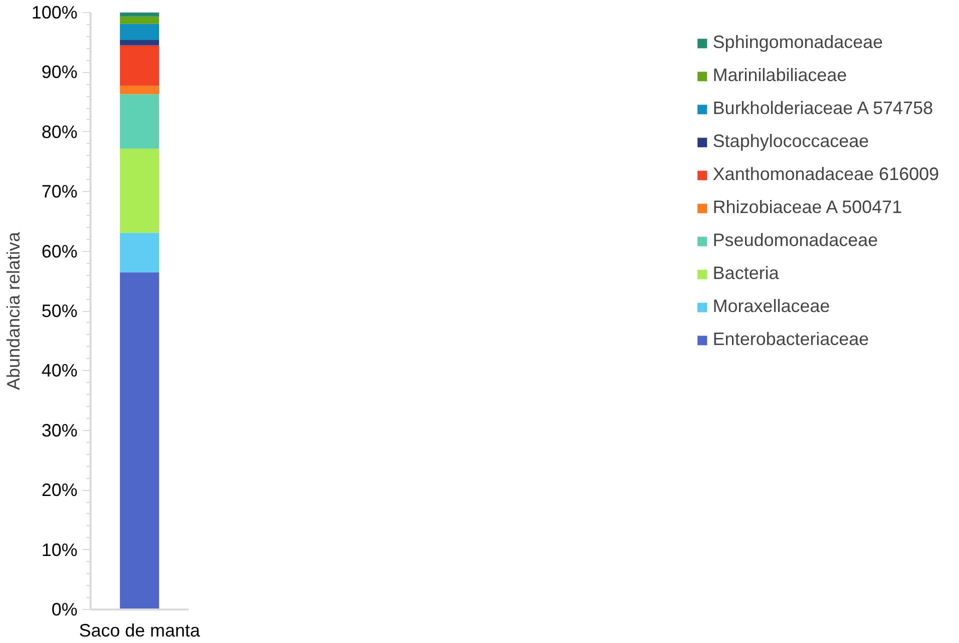 The height and width of the screenshot is (643, 959). Describe the element at coordinates (140, 630) in the screenshot. I see `x-tick-label: Saco de manta` at that location.